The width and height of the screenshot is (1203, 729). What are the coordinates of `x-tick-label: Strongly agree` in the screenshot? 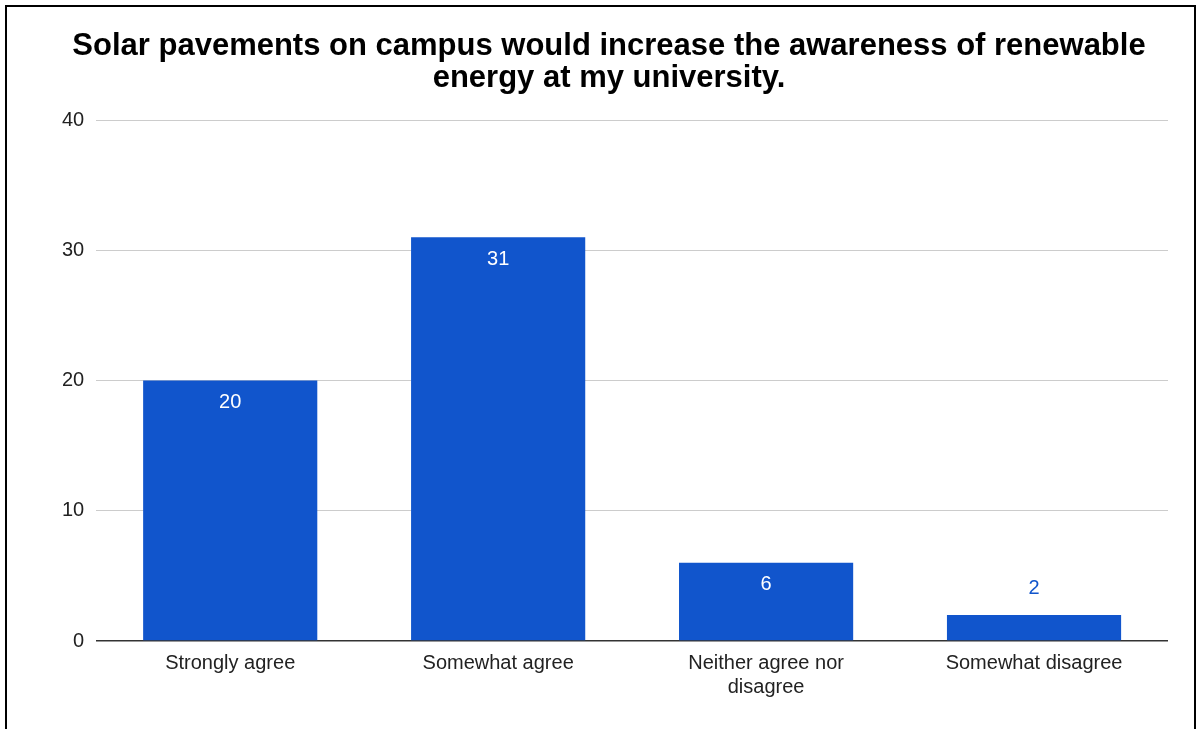 It's located at (230, 661).